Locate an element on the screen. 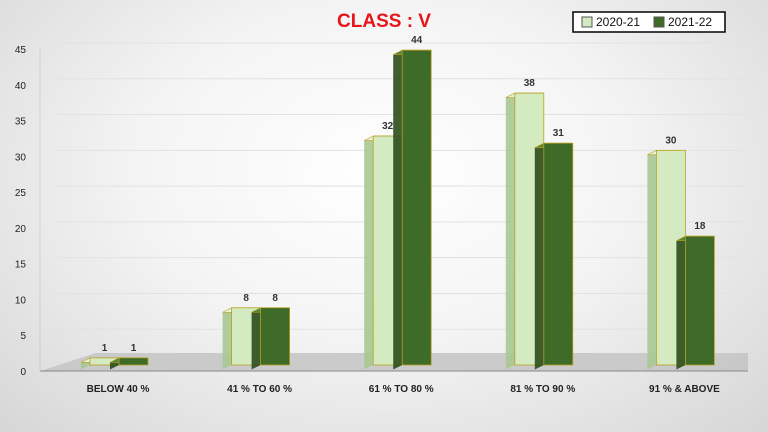 Image resolution: width=768 pixels, height=432 pixels. y-tick-label: 5 is located at coordinates (23, 336).